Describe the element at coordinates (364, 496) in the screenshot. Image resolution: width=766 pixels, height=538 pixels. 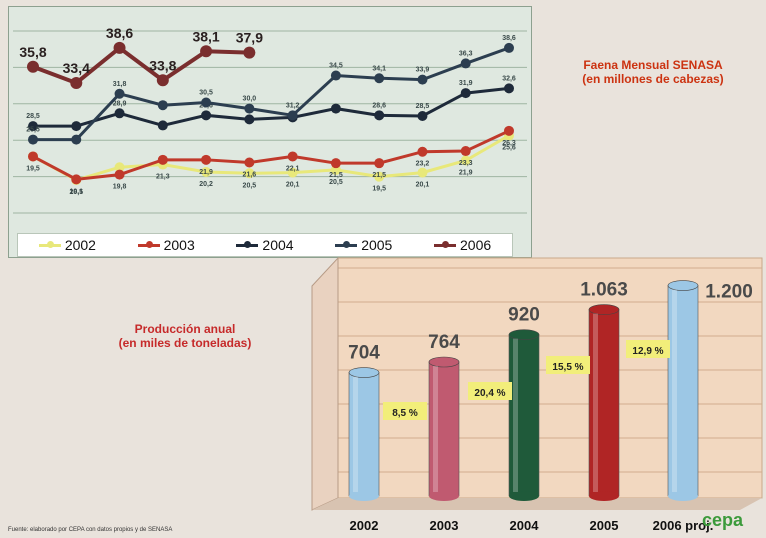
I see `bar-base-2002` at that location.